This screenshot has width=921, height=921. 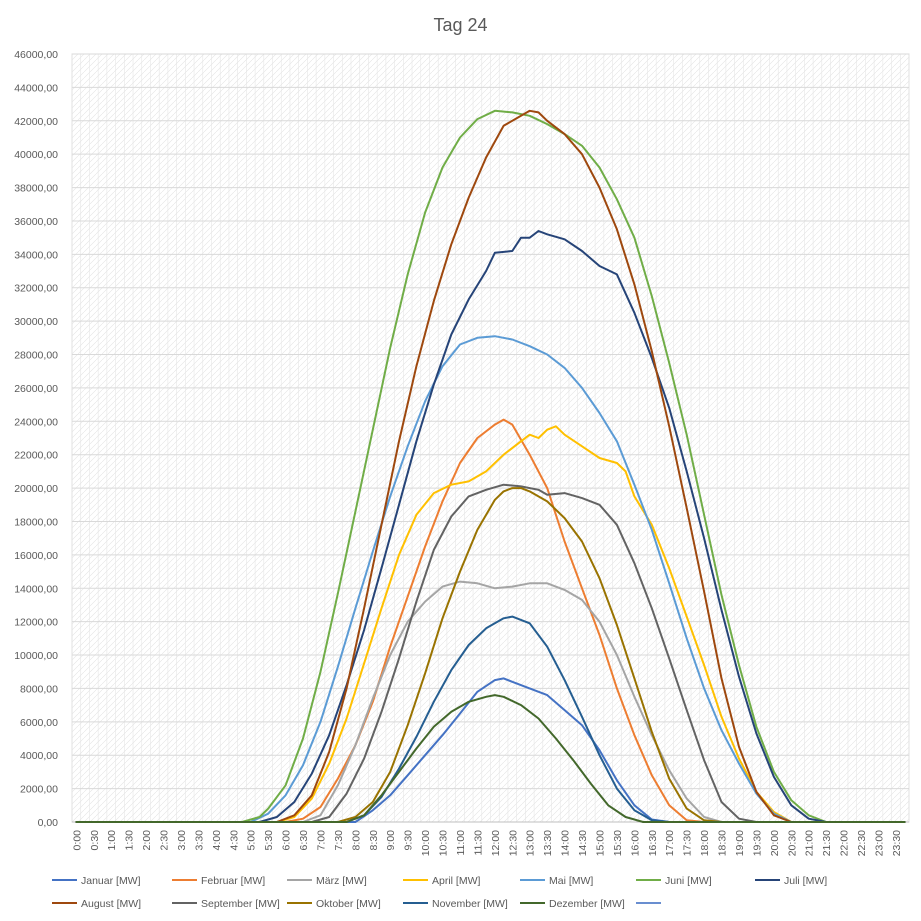 I want to click on x-tick-label: 14:00, so click(x=566, y=843).